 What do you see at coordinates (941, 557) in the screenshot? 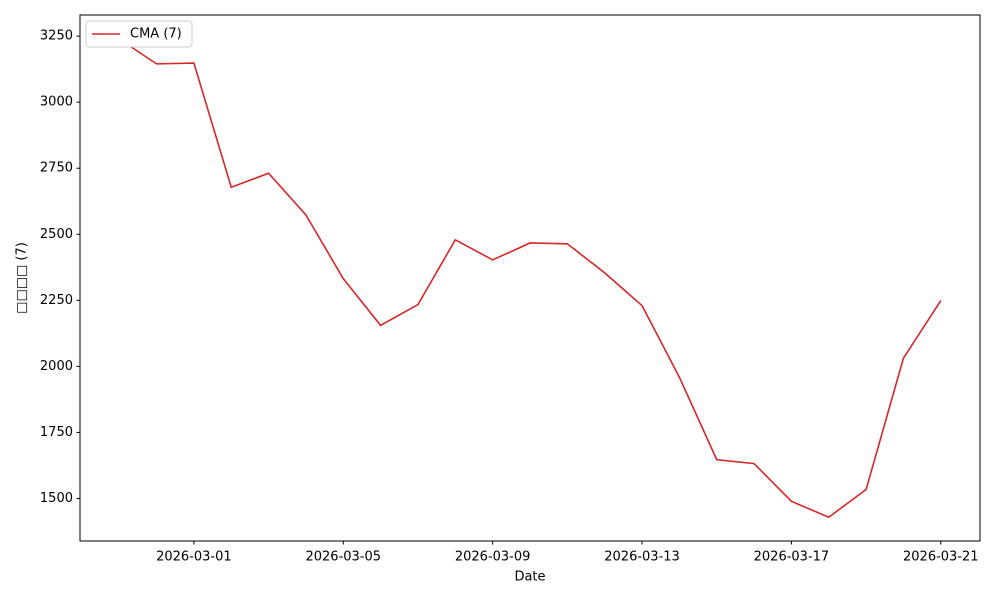
I see `x-tick-label: 2026-03-21` at bounding box center [941, 557].